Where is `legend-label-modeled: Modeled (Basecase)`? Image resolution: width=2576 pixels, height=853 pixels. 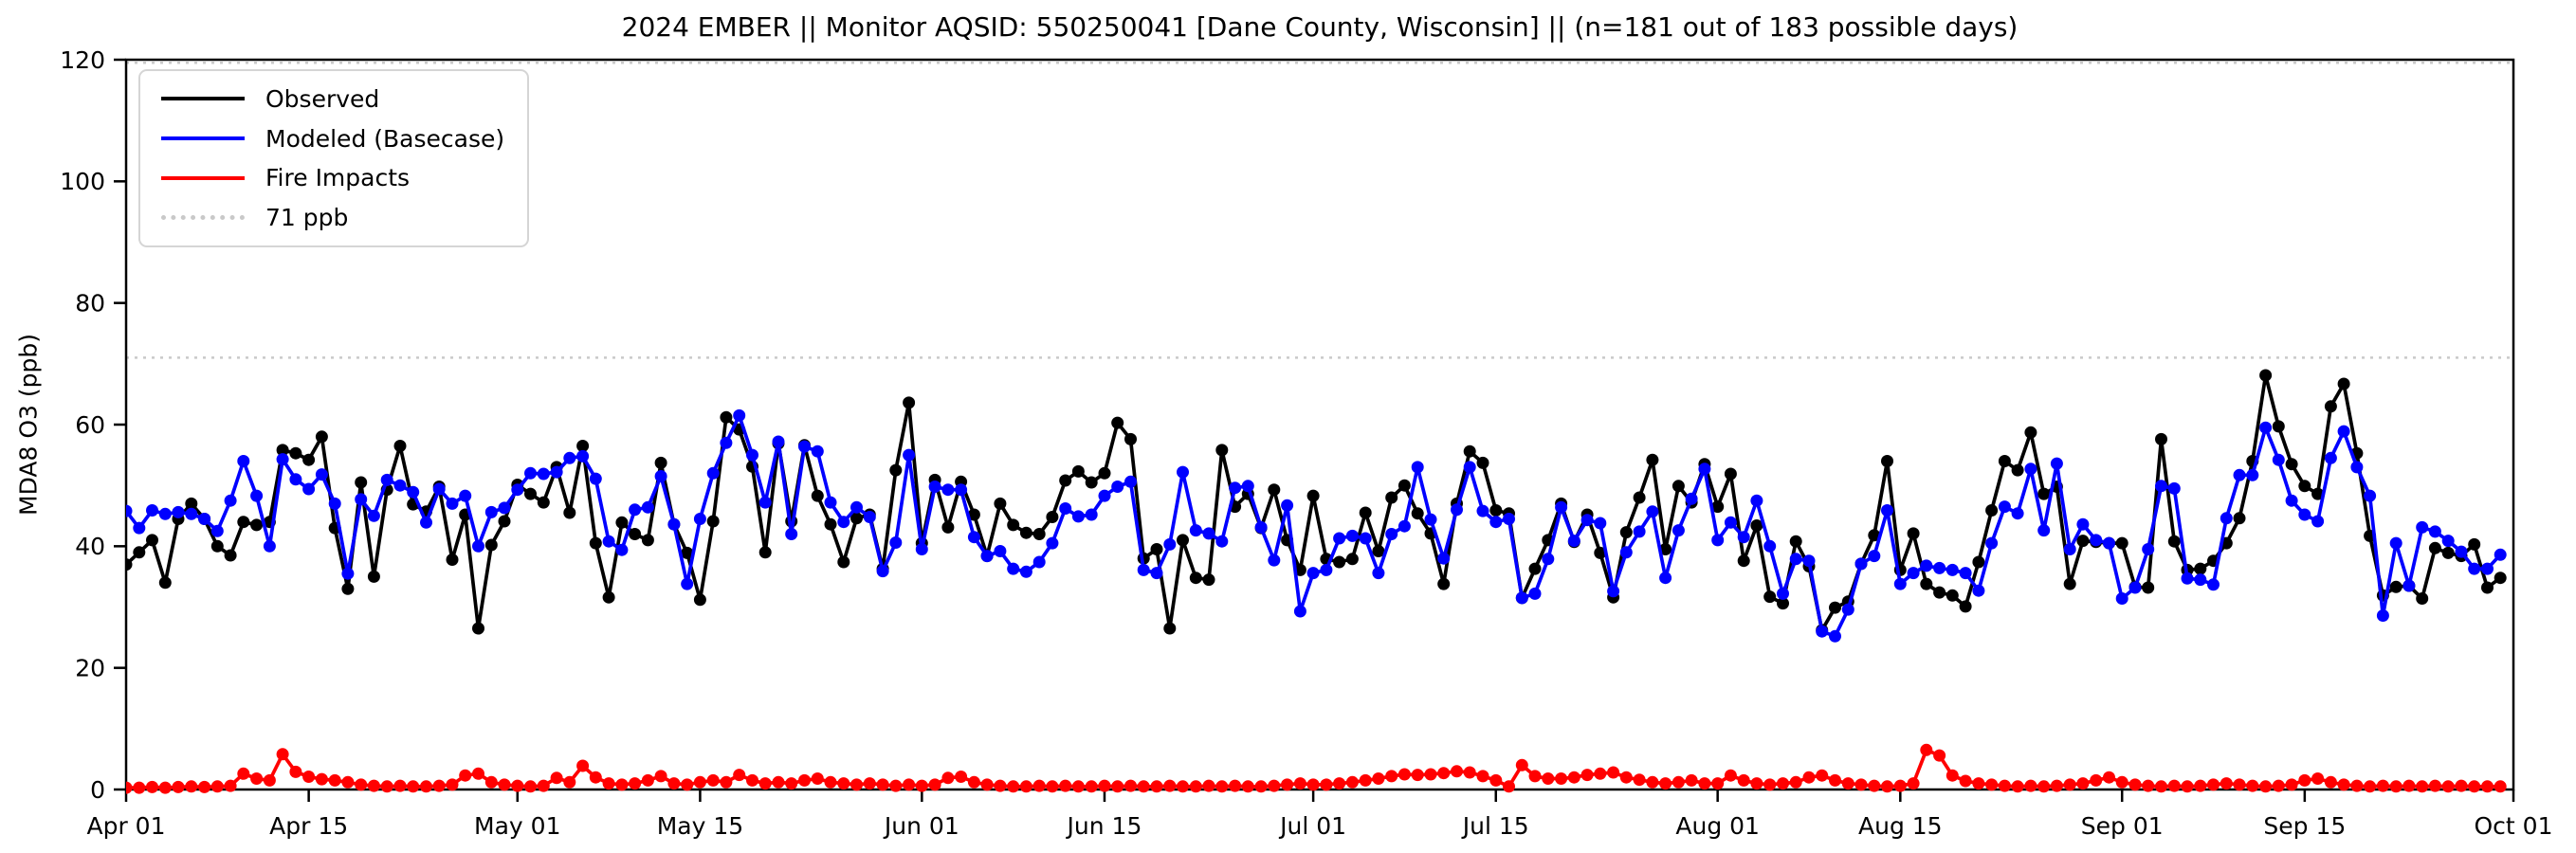
legend-label-modeled: Modeled (Basecase) is located at coordinates (385, 138).